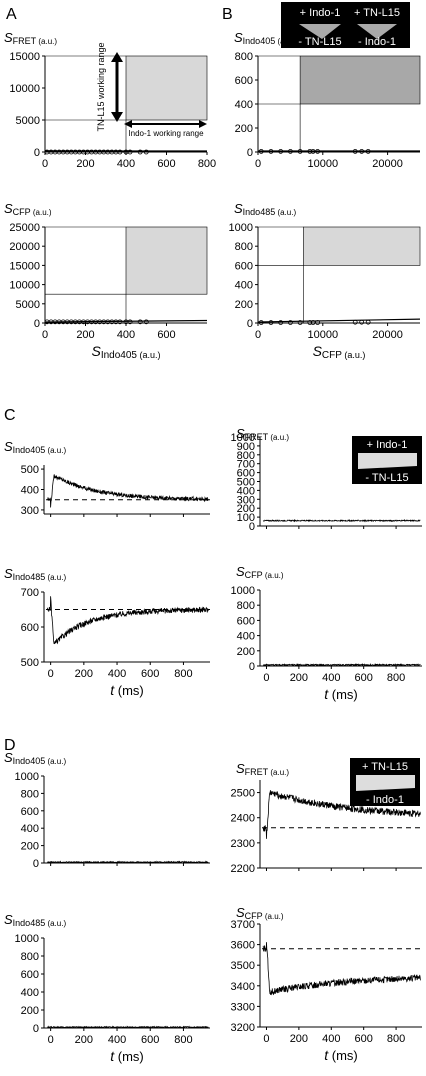  Describe the element at coordinates (243, 925) in the screenshot. I see `y-tick-label: 3700` at that location.